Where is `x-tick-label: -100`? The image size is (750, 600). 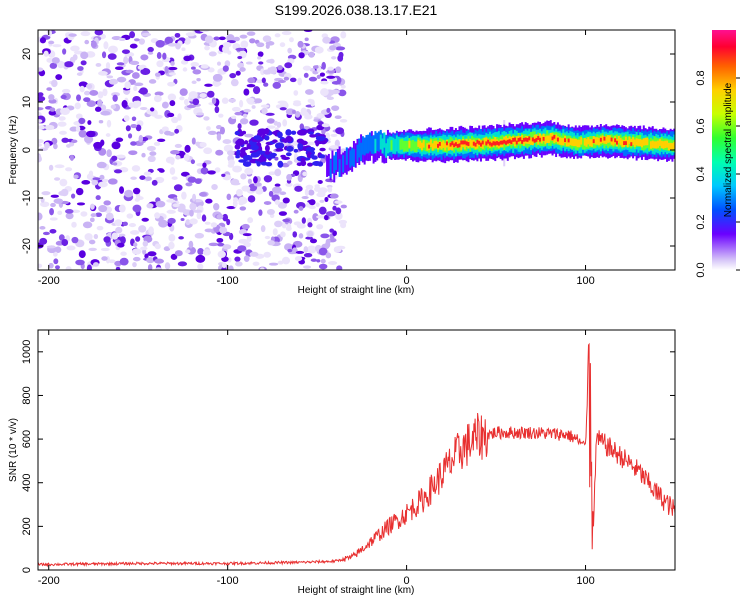 x-tick-label: -100 is located at coordinates (228, 581).